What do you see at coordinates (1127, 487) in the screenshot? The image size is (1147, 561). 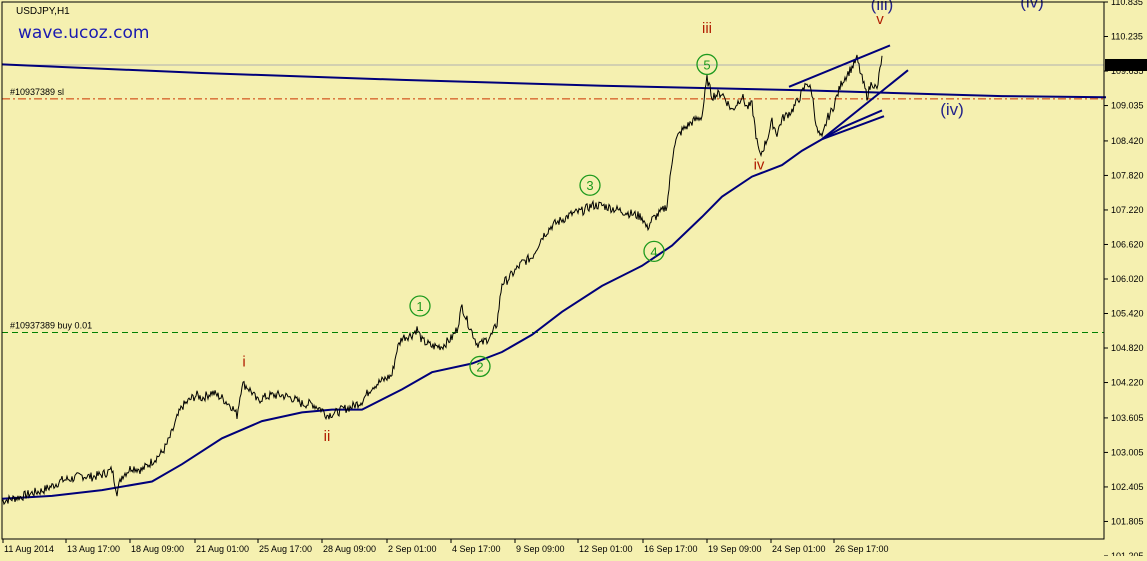 I see `y-tick-label: 102.405` at bounding box center [1127, 487].